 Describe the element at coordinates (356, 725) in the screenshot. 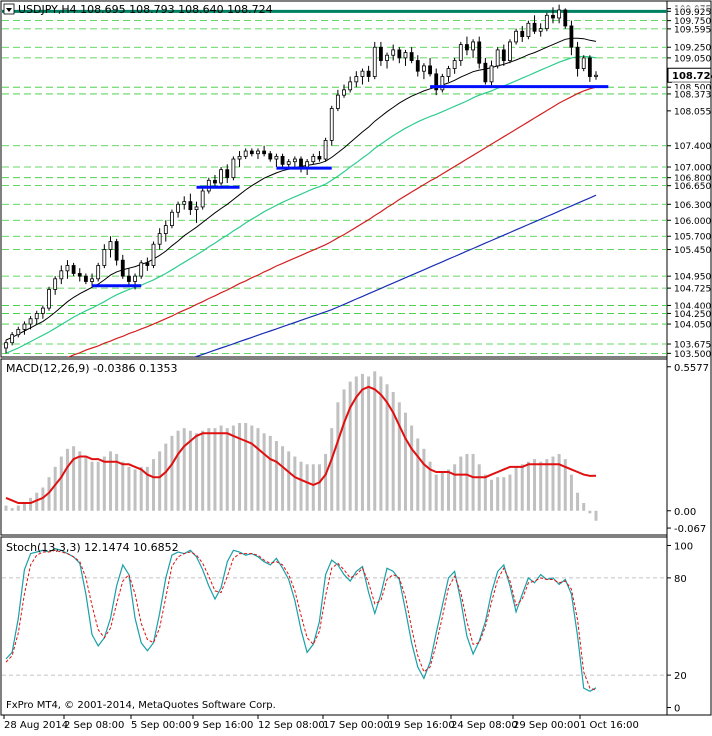

I see `time-axis-label: 17 Sep 00:00` at that location.